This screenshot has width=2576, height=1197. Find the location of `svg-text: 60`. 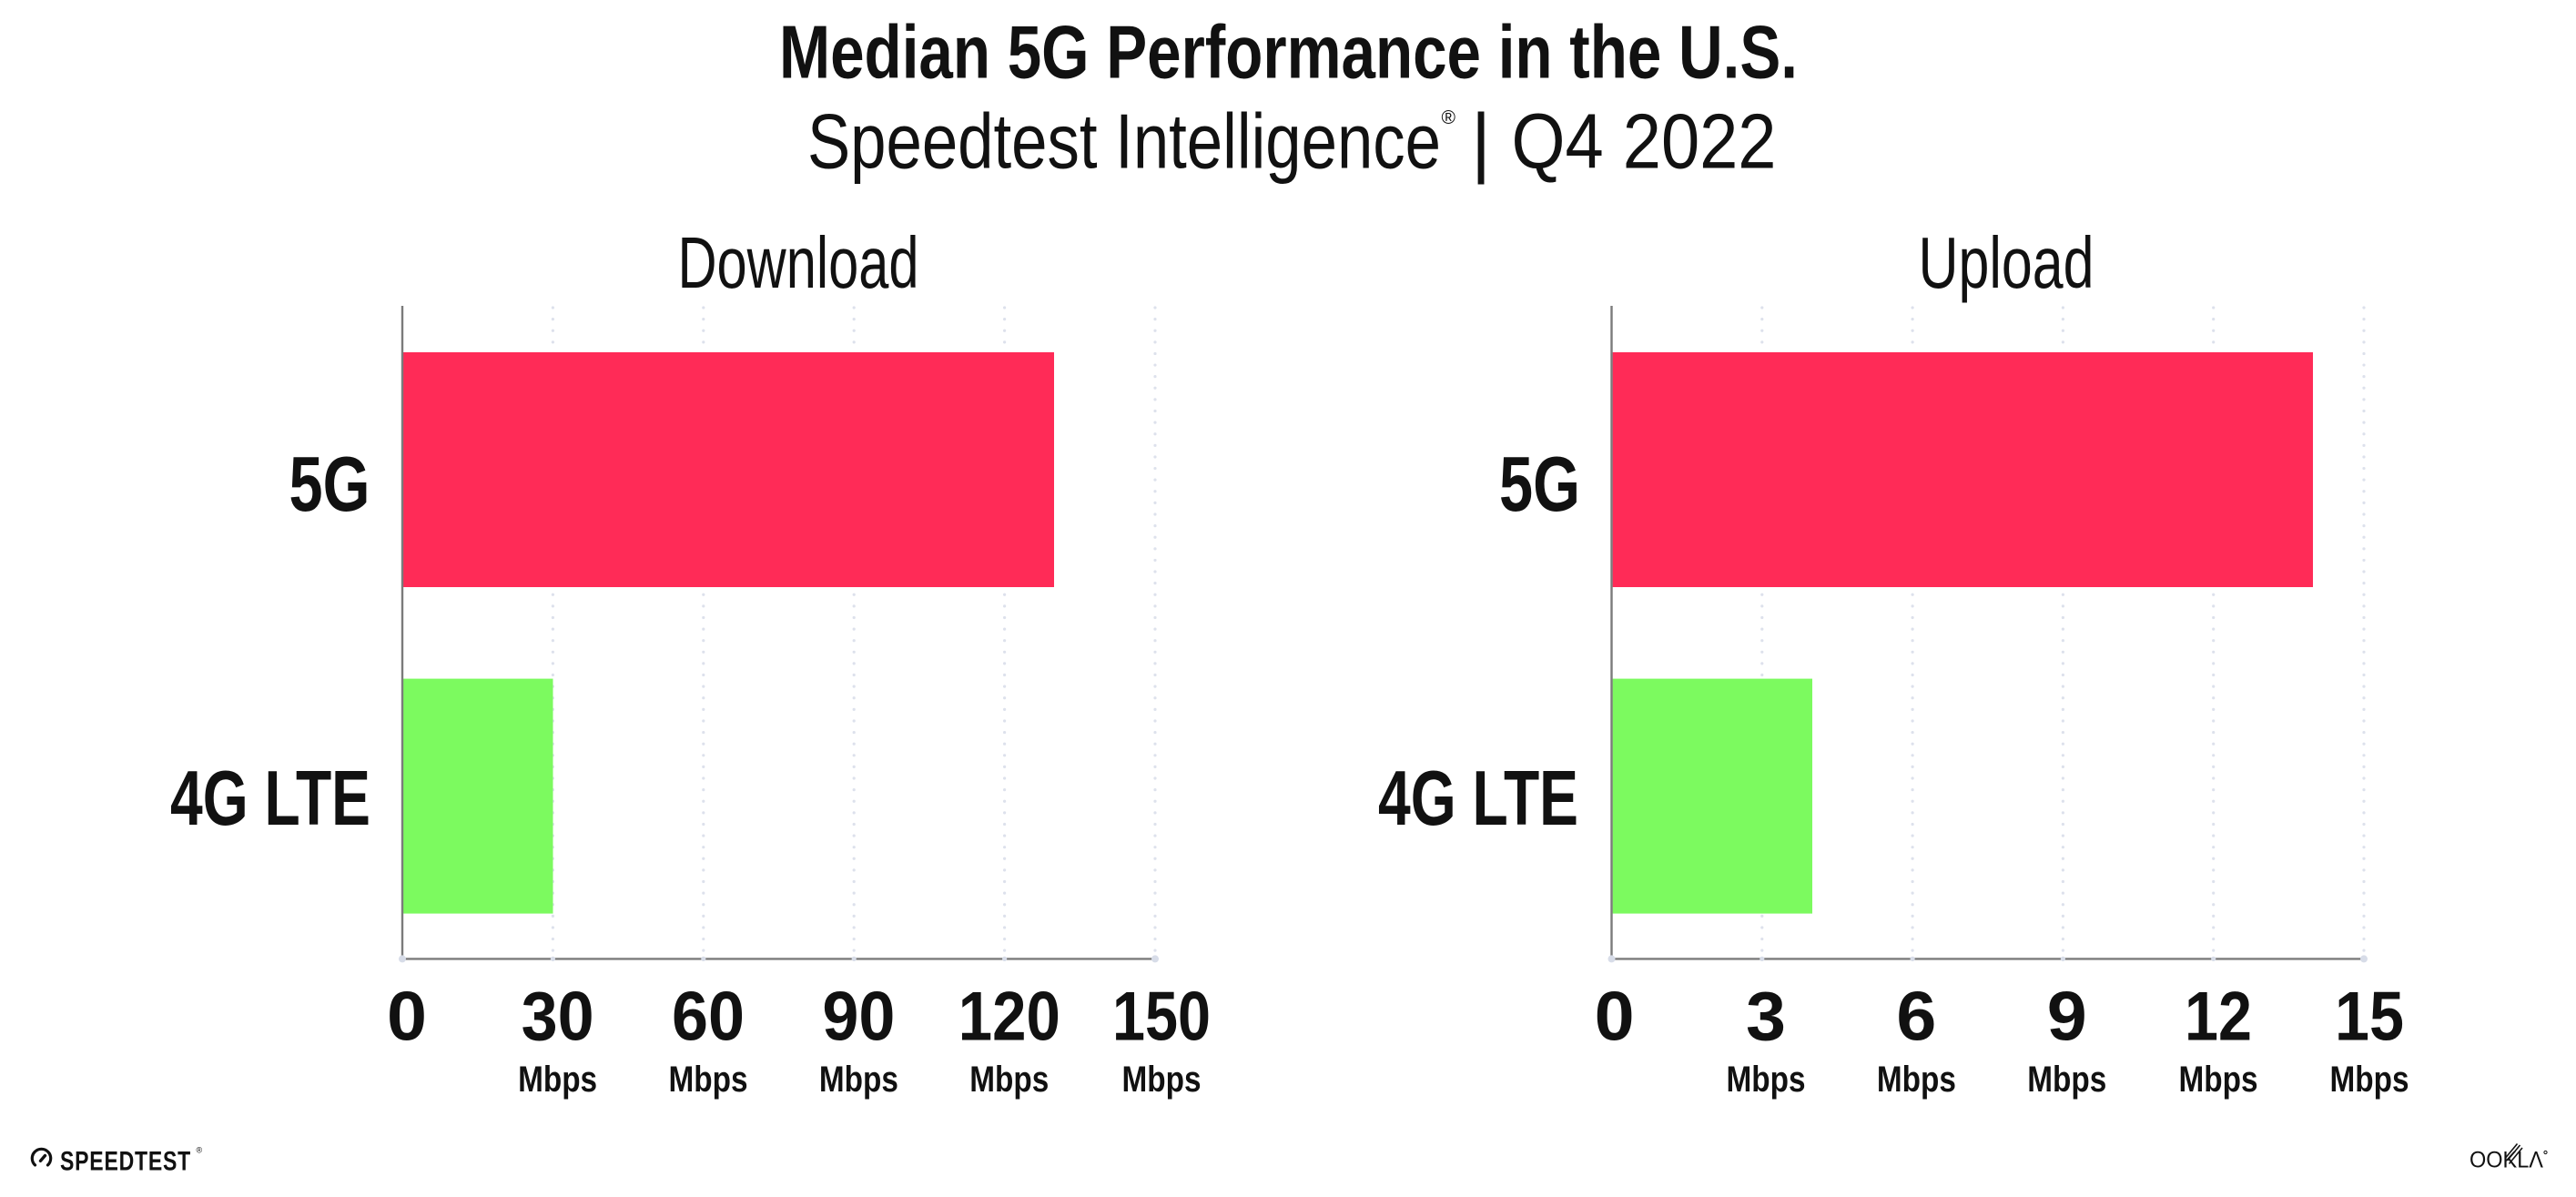

svg-text: 60 is located at coordinates (708, 1018).